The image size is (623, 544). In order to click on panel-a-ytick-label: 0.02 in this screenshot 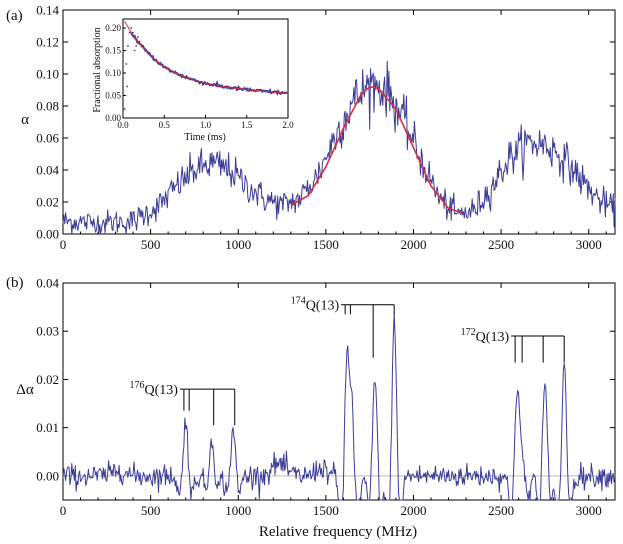, I will do `click(47, 202)`.